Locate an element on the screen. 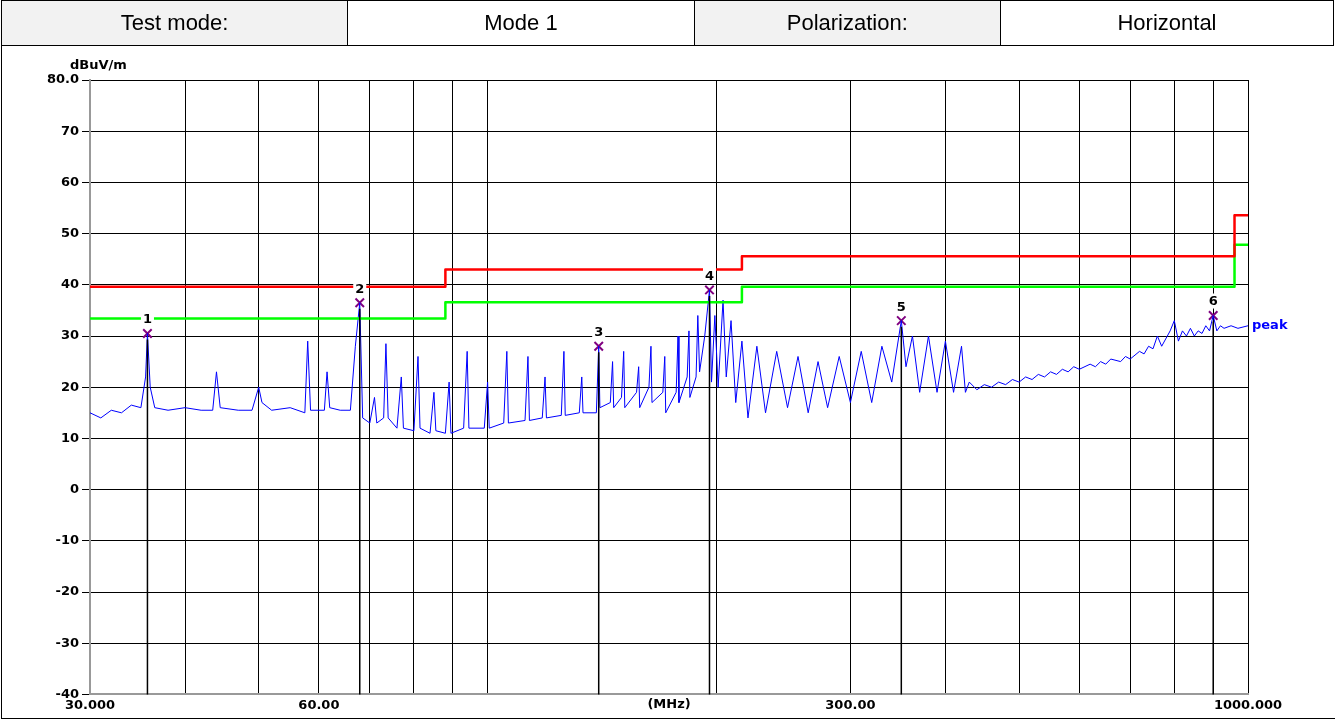 The height and width of the screenshot is (720, 1335). annotation: 5 is located at coordinates (901, 306).